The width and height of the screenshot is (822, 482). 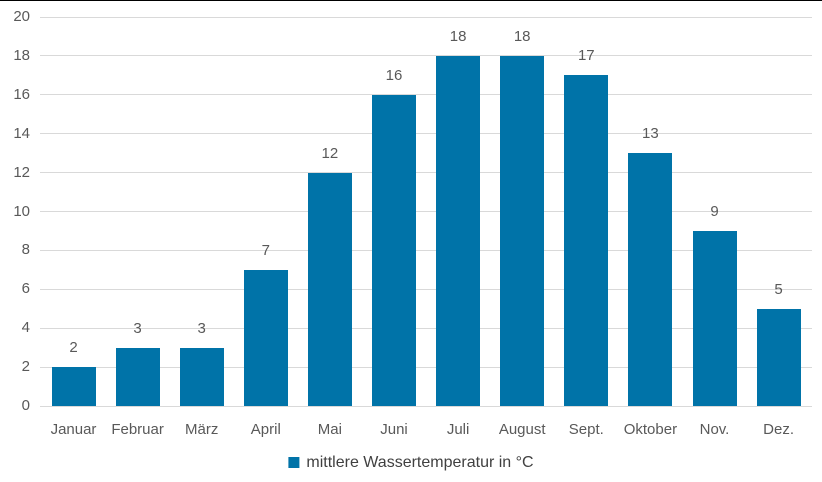 I want to click on x-axis-label: Oktober, so click(x=650, y=429).